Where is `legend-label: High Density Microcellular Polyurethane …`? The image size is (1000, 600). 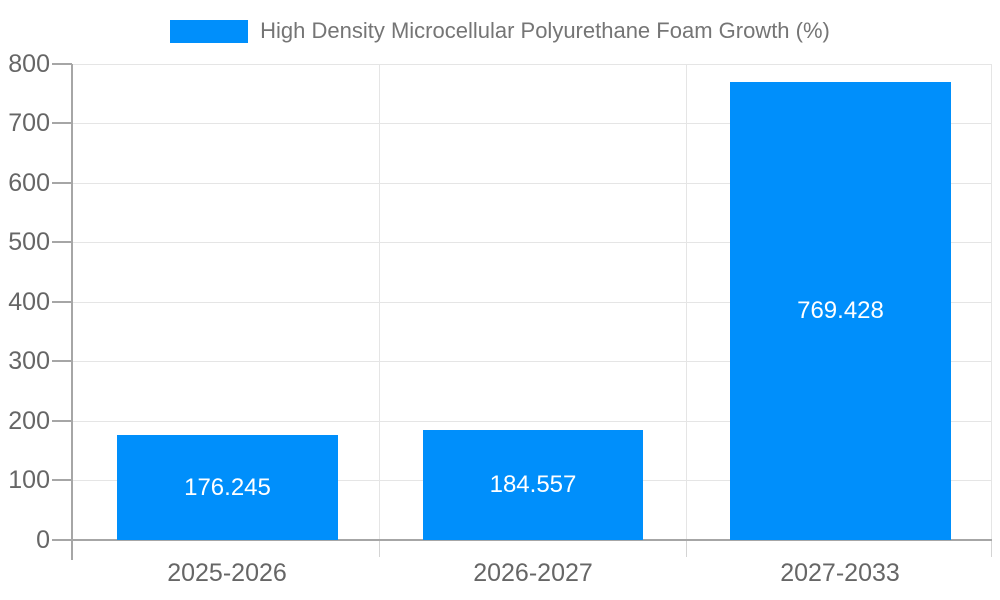
legend-label: High Density Microcellular Polyurethane … is located at coordinates (545, 30).